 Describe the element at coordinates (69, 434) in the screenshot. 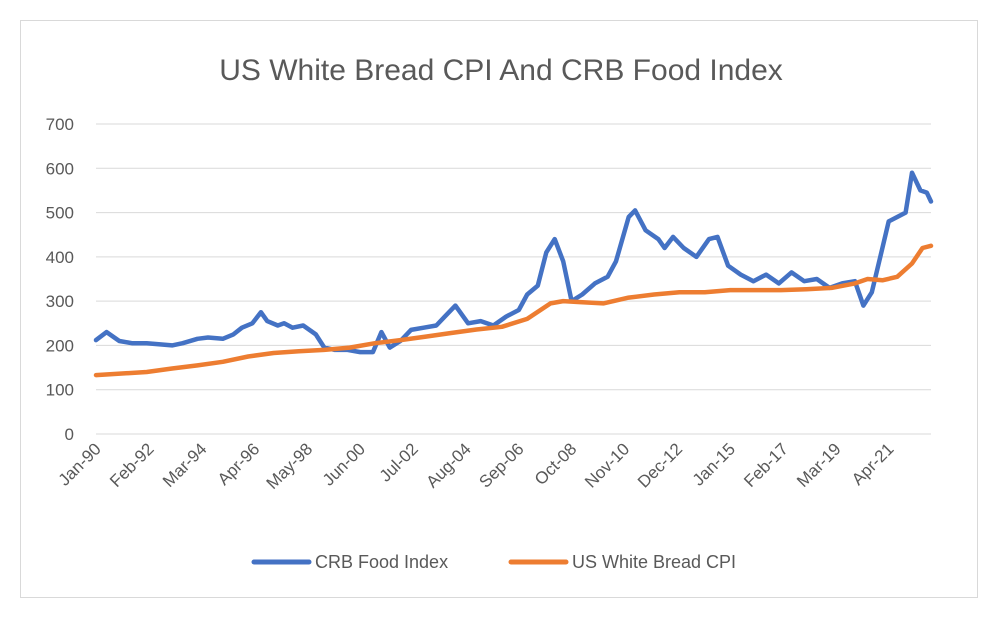

I see `y-tick-label: 0` at that location.